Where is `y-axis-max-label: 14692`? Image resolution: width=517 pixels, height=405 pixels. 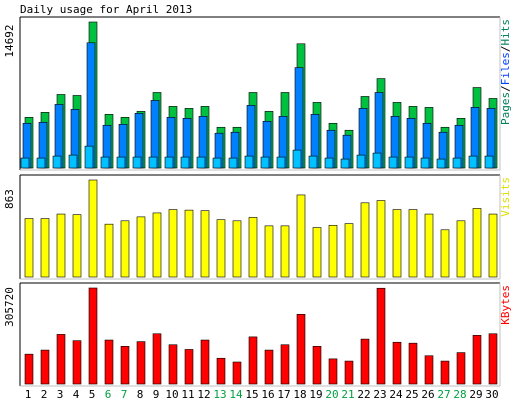
y-axis-max-label: 14692 is located at coordinates (9, 40).